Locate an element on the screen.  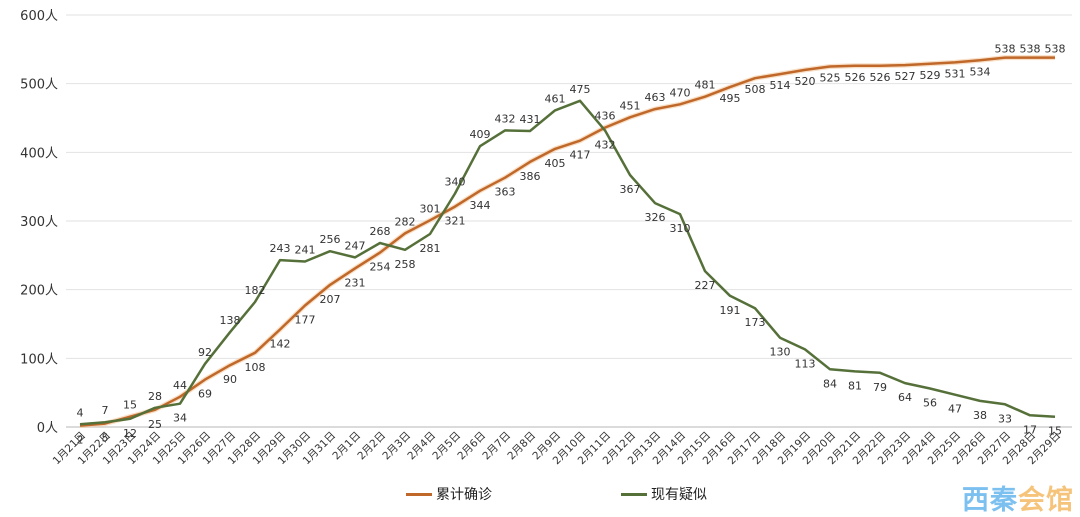
data-label-confirmed: 527 is located at coordinates (905, 76).